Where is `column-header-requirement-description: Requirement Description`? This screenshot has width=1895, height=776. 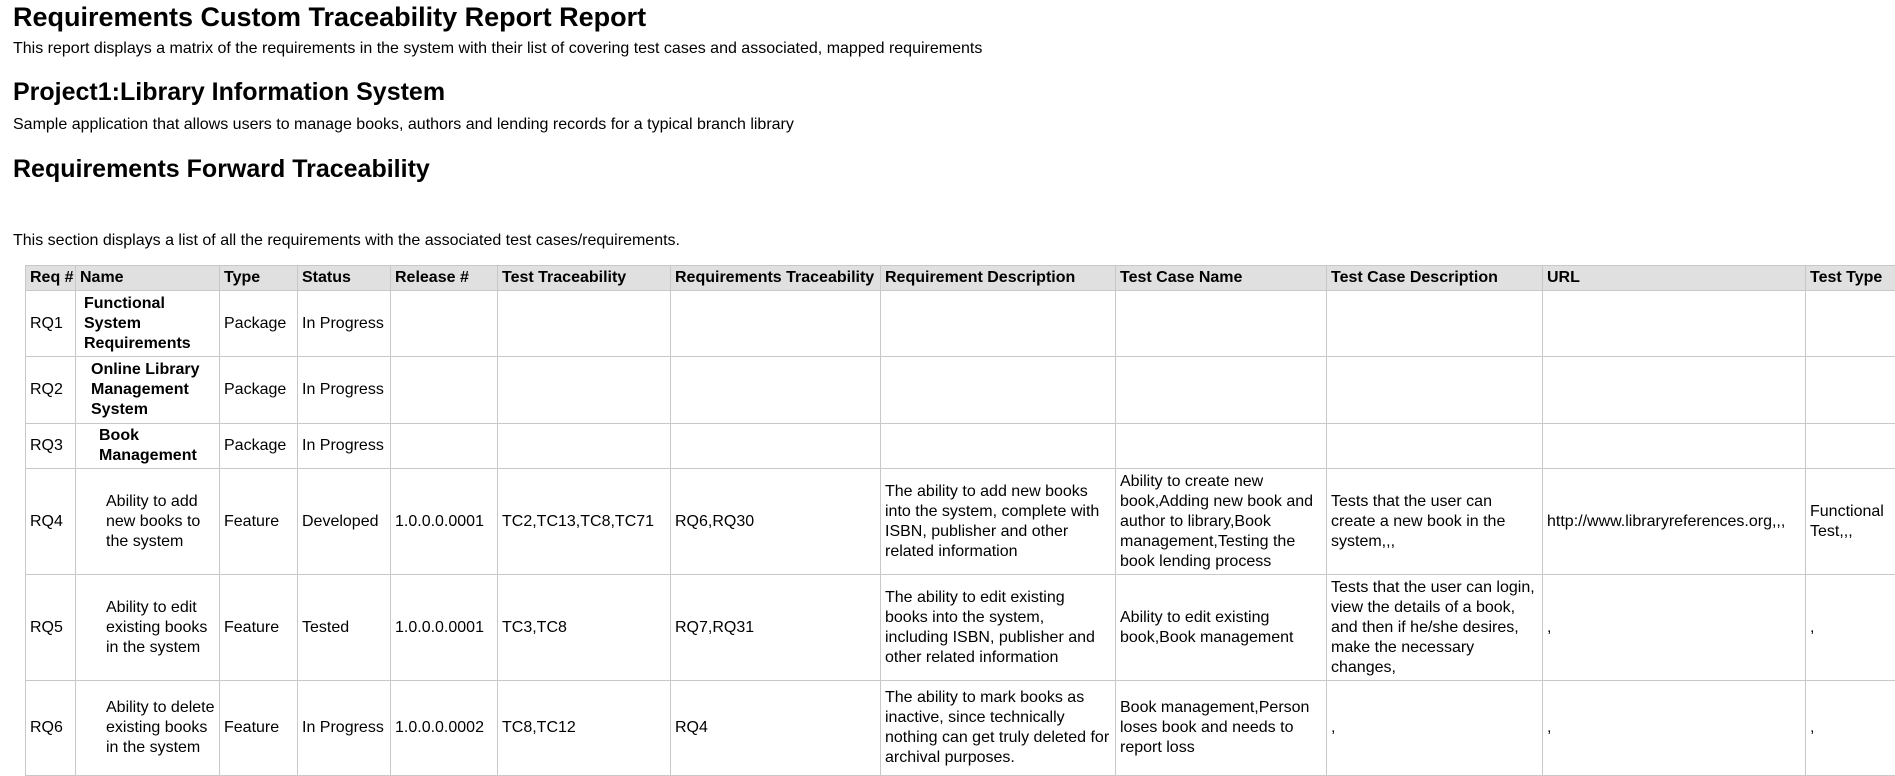 column-header-requirement-description: Requirement Description is located at coordinates (998, 278).